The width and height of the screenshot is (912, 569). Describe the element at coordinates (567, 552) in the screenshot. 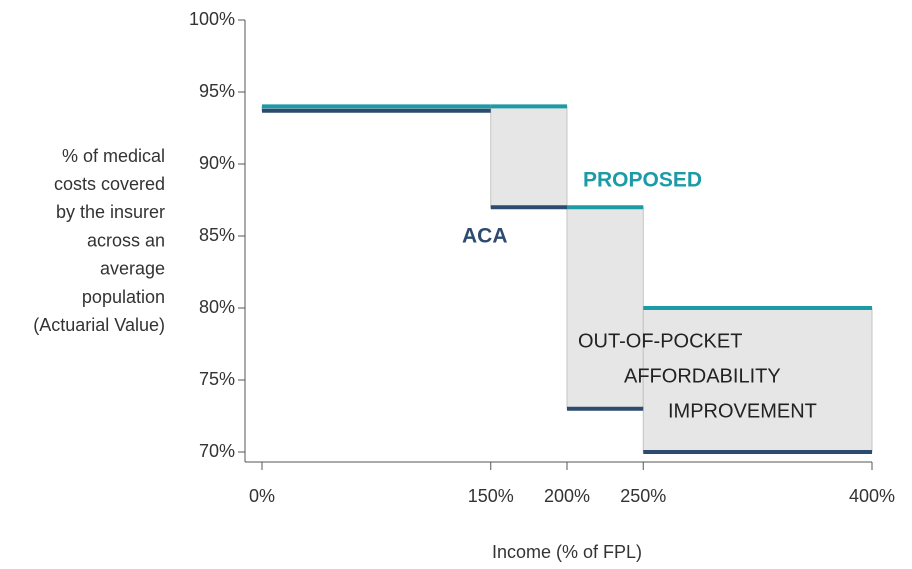

I see `x-axis-label: Income (% of FPL)` at that location.